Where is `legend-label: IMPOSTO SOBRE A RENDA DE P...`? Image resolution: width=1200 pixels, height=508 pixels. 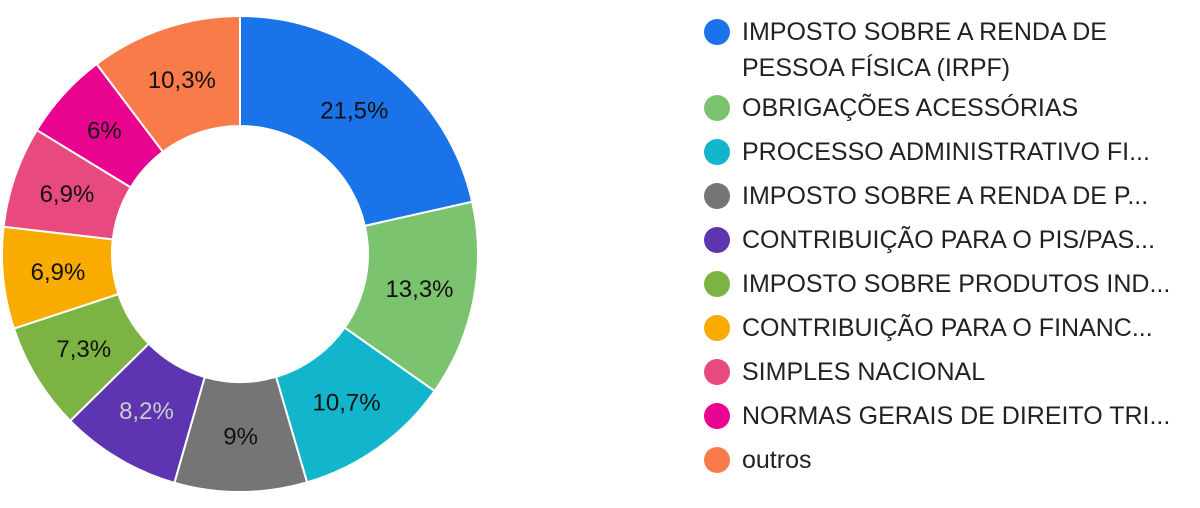 legend-label: IMPOSTO SOBRE A RENDA DE P... is located at coordinates (945, 196).